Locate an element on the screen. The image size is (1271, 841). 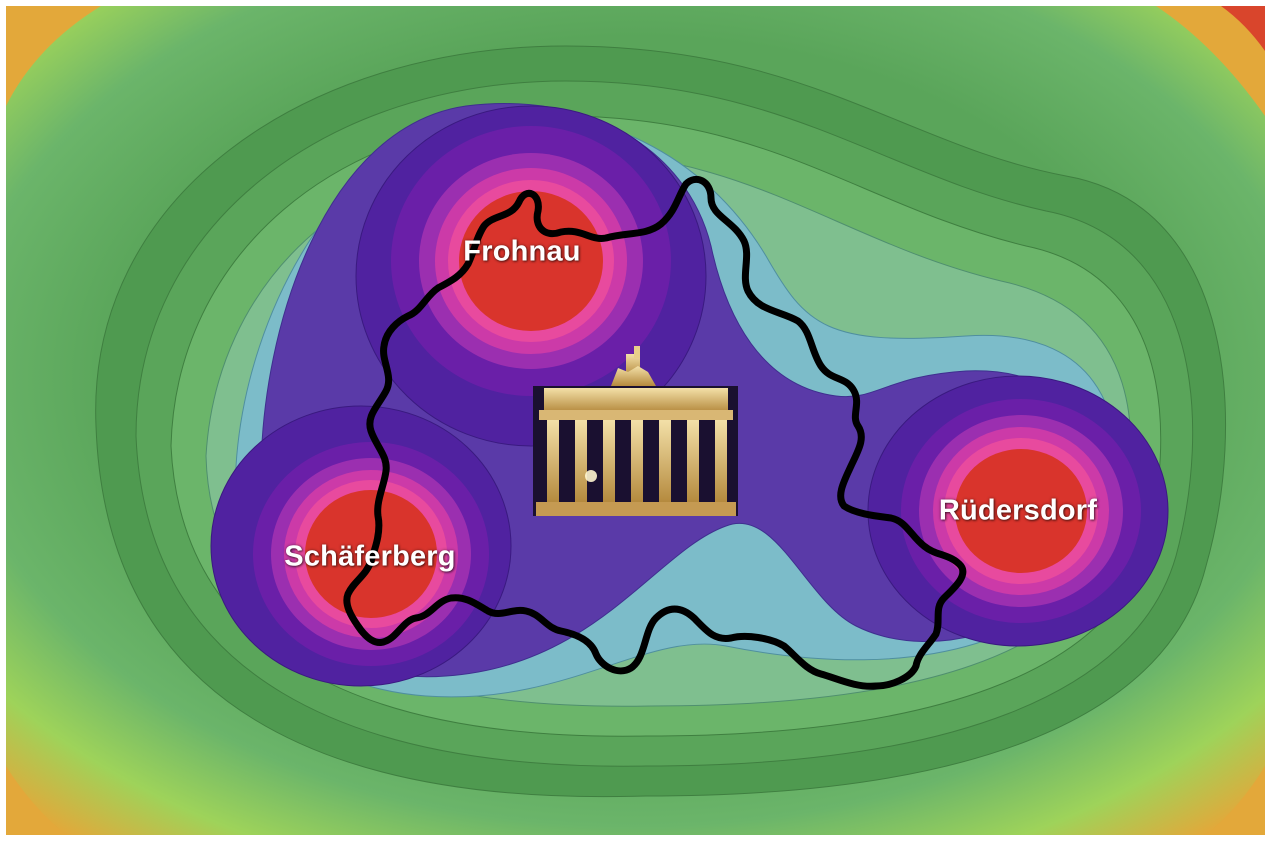
site-label-schaferberg: Schäferberg is located at coordinates (370, 556).